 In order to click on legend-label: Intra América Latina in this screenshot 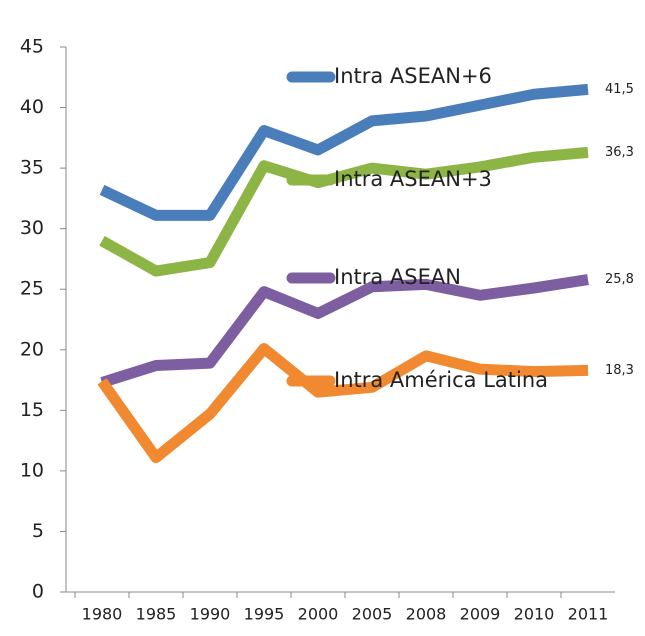, I will do `click(441, 380)`.